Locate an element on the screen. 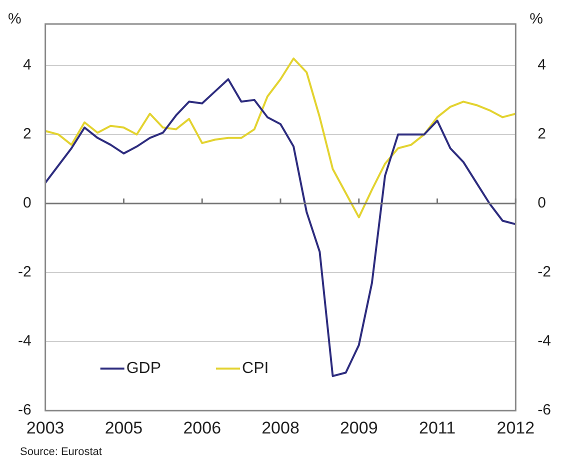 Image resolution: width=569 pixels, height=459 pixels. x-tick-label: 2012 is located at coordinates (515, 428).